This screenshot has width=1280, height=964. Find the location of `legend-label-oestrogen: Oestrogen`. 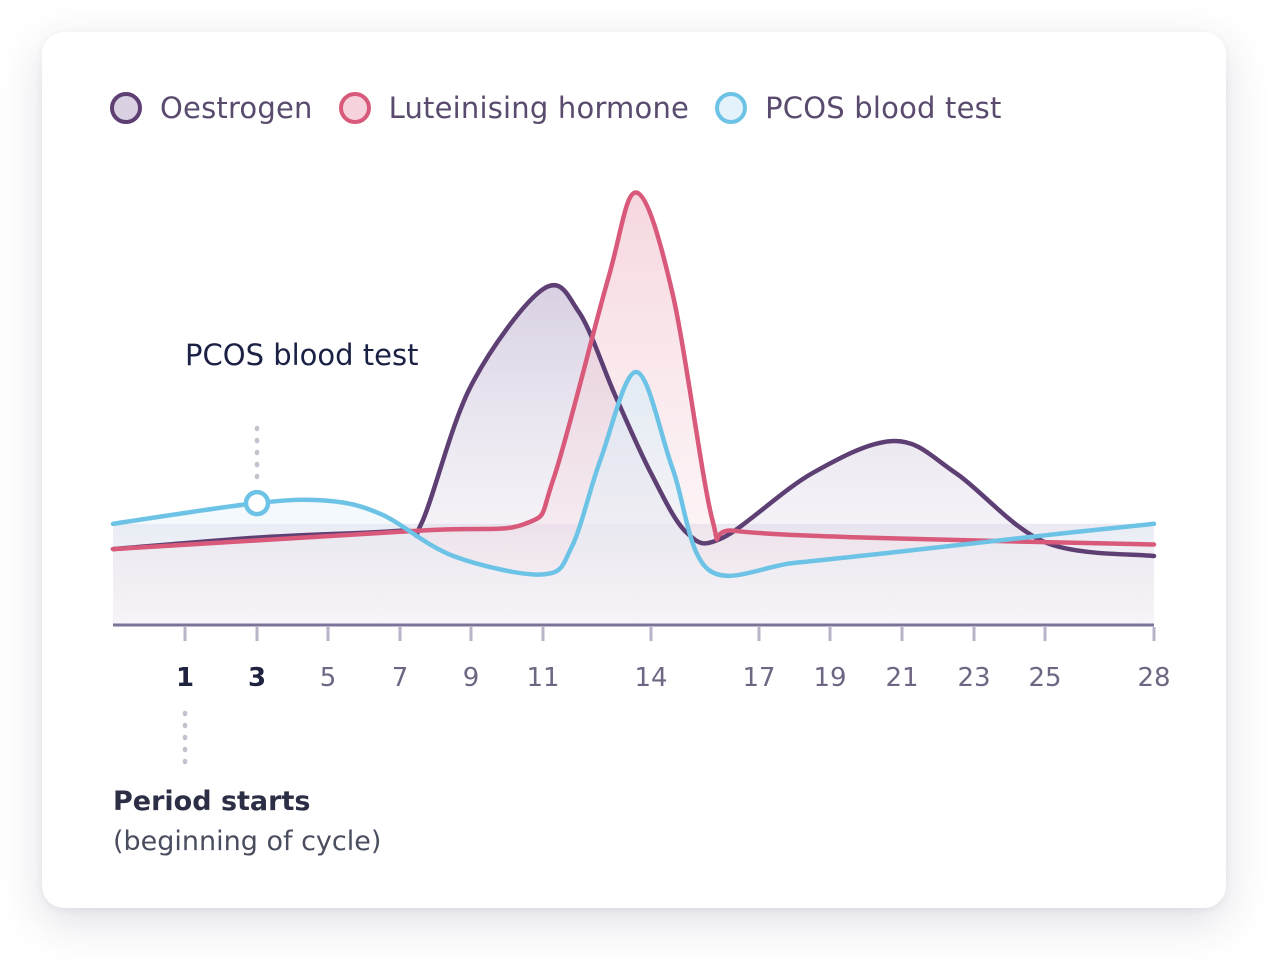

legend-label-oestrogen: Oestrogen is located at coordinates (236, 108).